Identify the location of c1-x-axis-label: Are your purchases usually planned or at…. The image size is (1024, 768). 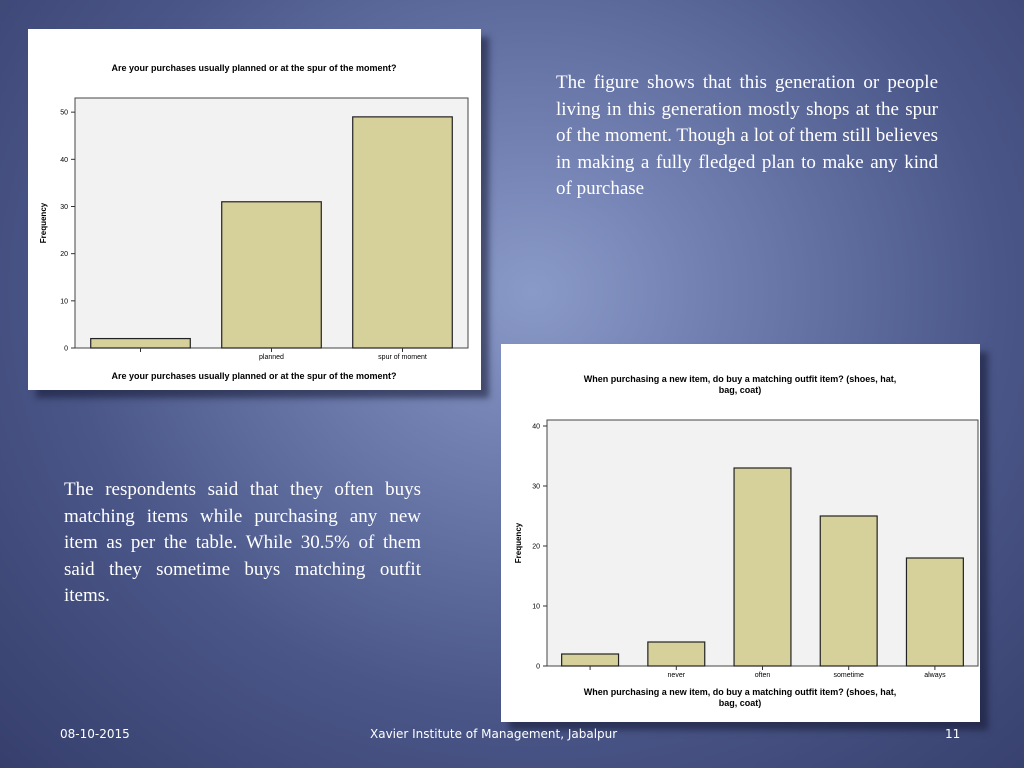
(253, 376).